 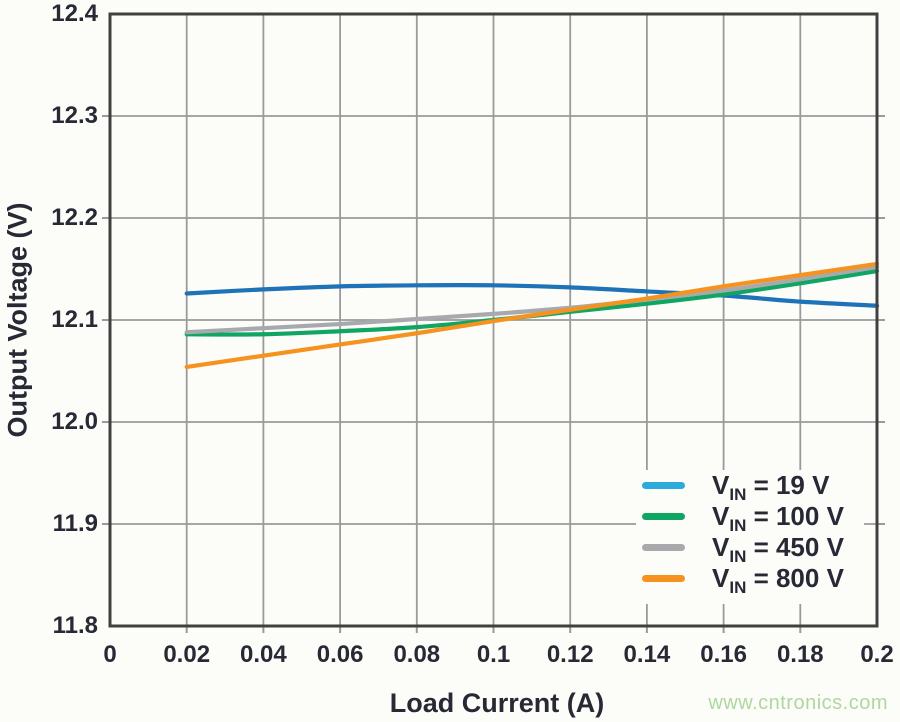 I want to click on legend-label-vin-100-v: VIN = 100 V, so click(x=778, y=518).